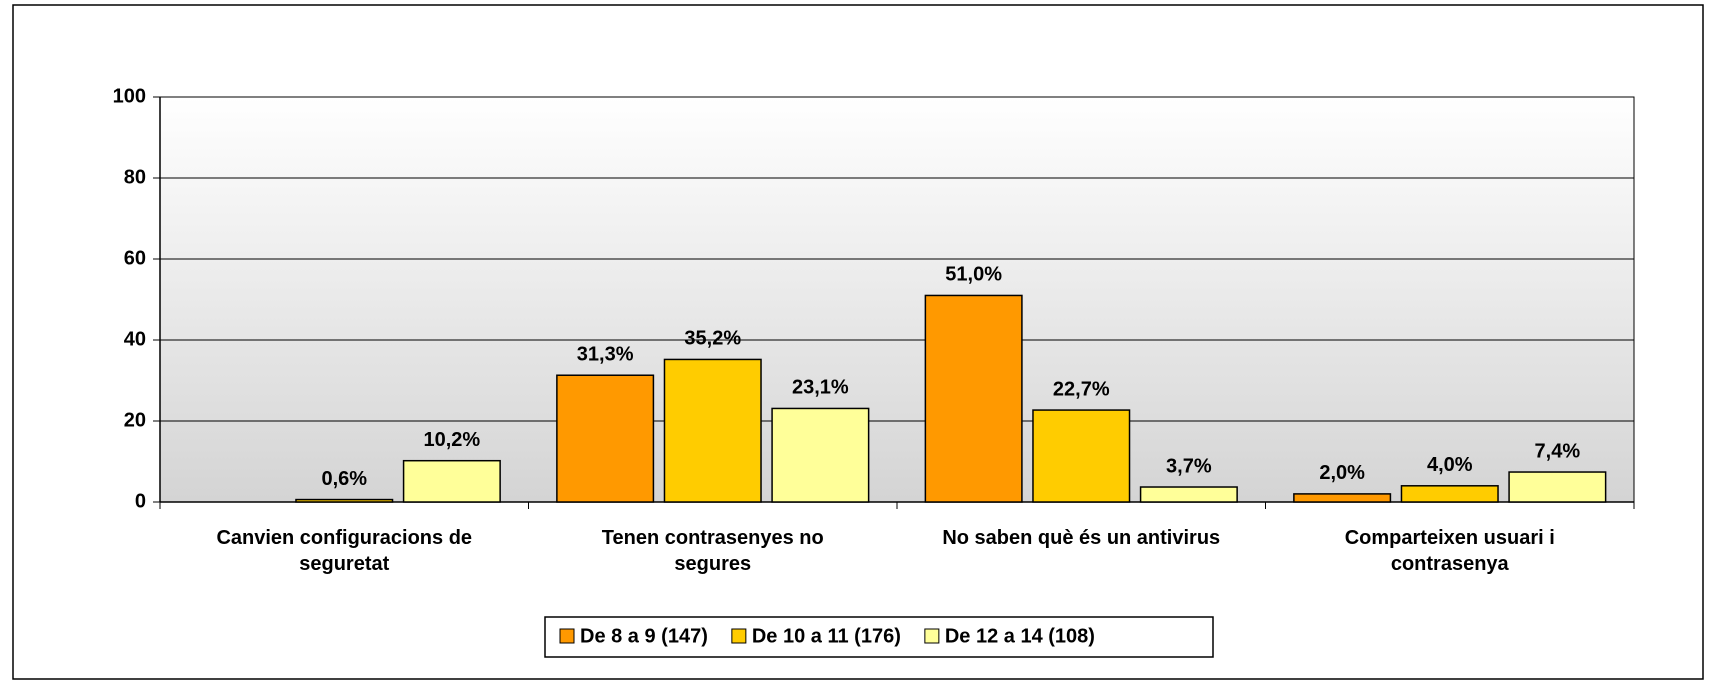 The image size is (1717, 681). What do you see at coordinates (135, 339) in the screenshot?
I see `y-tick-label: 40` at bounding box center [135, 339].